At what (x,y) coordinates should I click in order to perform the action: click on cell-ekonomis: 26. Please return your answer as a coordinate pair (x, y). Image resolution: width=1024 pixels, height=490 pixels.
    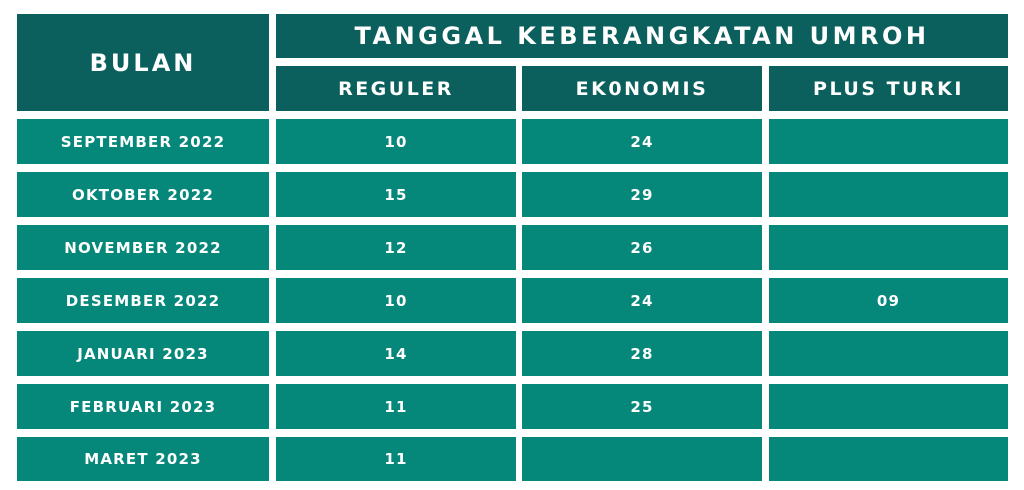
    Looking at the image, I should click on (642, 247).